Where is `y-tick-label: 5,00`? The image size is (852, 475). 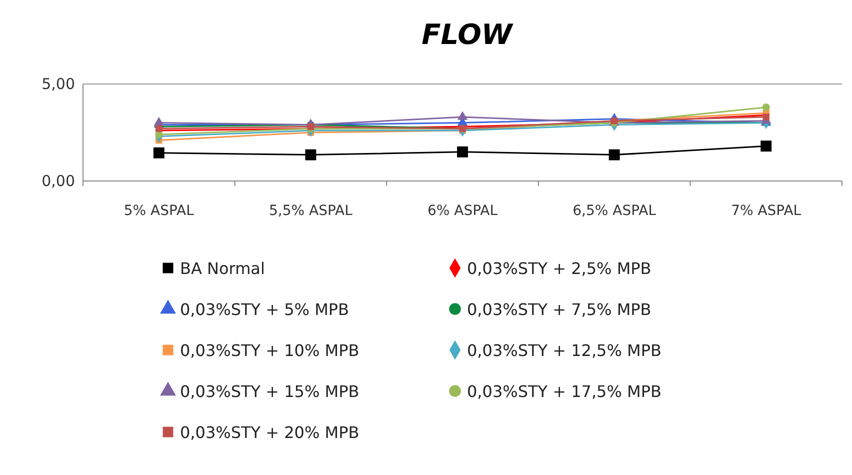 y-tick-label: 5,00 is located at coordinates (58, 84).